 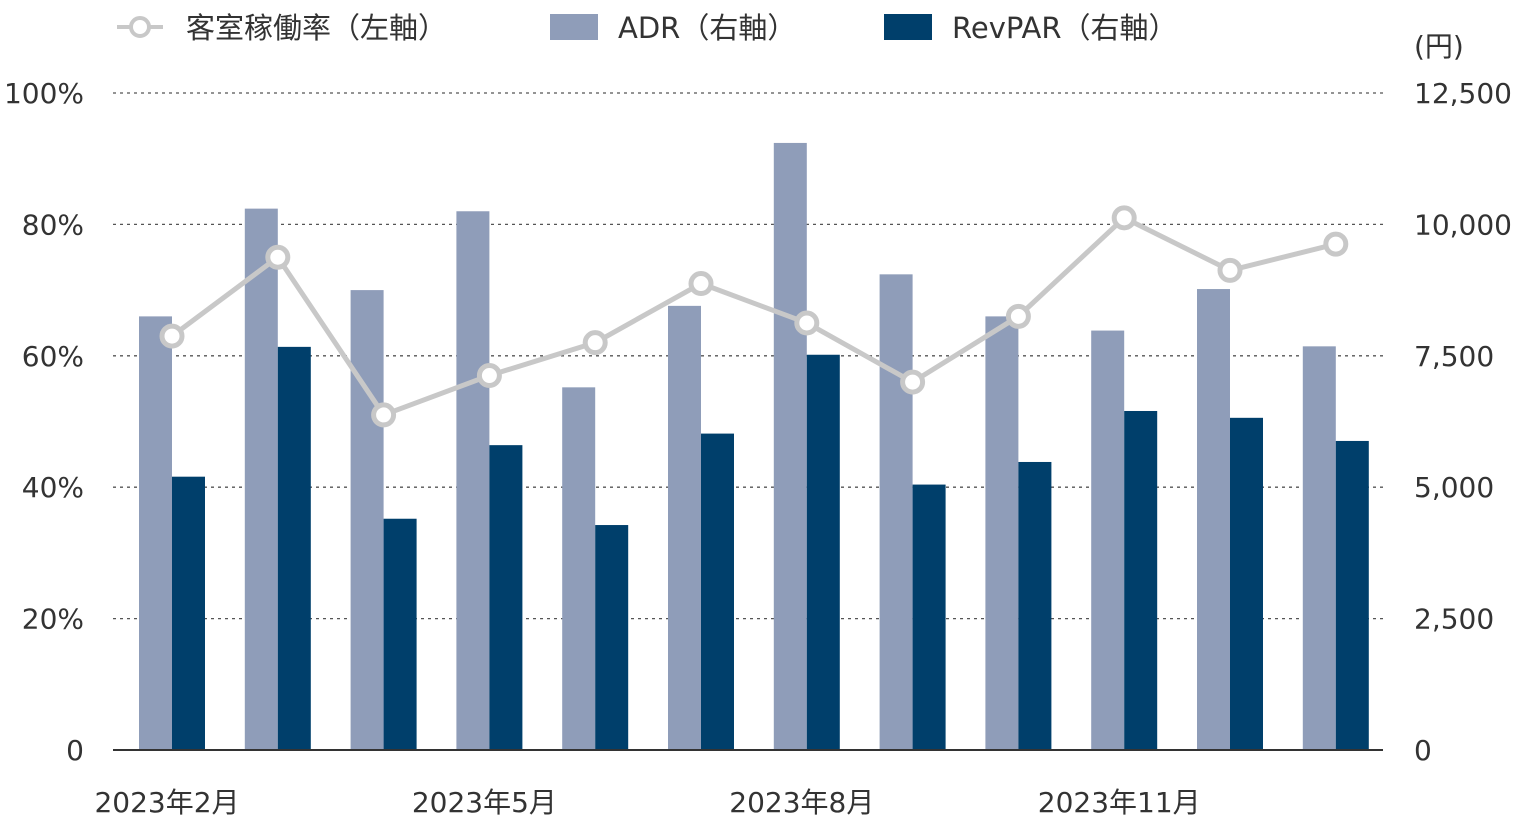 I want to click on x-tick-label: 2023年8月, so click(x=801, y=802).